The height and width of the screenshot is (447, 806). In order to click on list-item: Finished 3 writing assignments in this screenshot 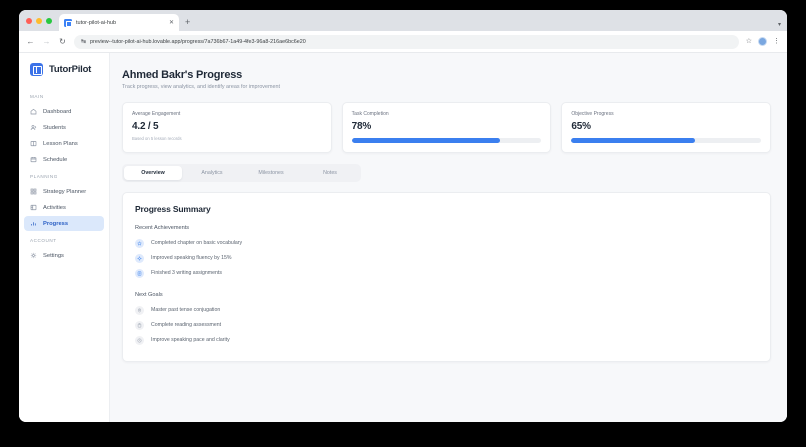, I will do `click(446, 273)`.